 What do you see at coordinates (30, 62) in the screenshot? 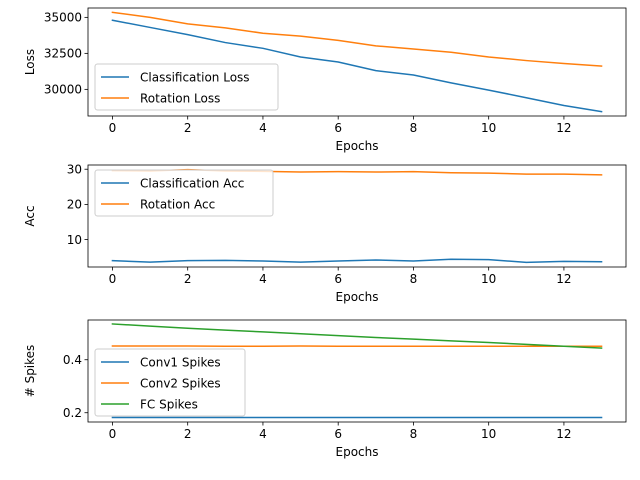
I see `y-axis-label: Loss` at bounding box center [30, 62].